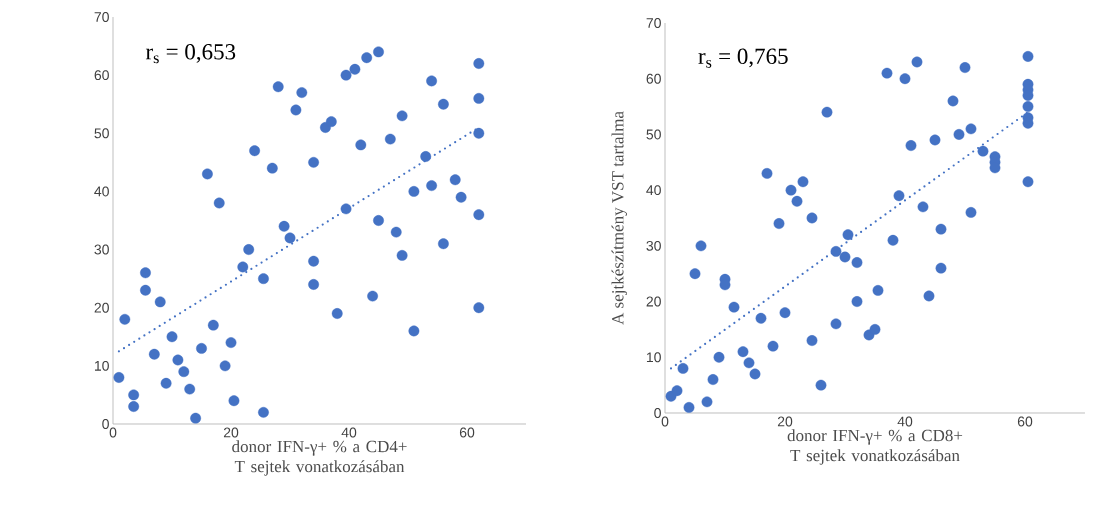 The width and height of the screenshot is (1118, 532). I want to click on x-axis-title: donor IFN-γ+ % a CD8+ T sejtek vonatkozásában, so click(875, 447).